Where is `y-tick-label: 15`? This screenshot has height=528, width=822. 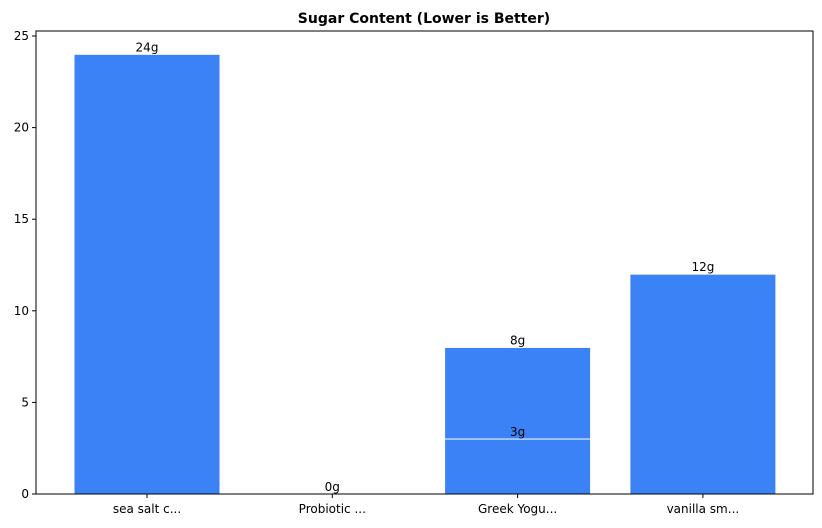
y-tick-label: 15 is located at coordinates (21, 219).